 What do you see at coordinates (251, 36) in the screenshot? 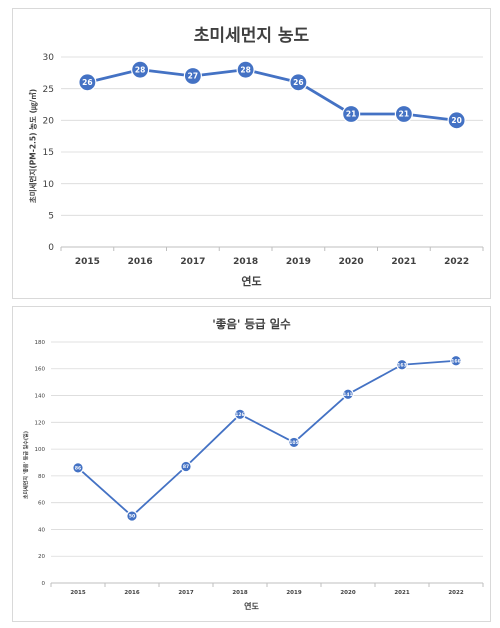
I see `chart-title: 초미세먼지 농도` at bounding box center [251, 36].